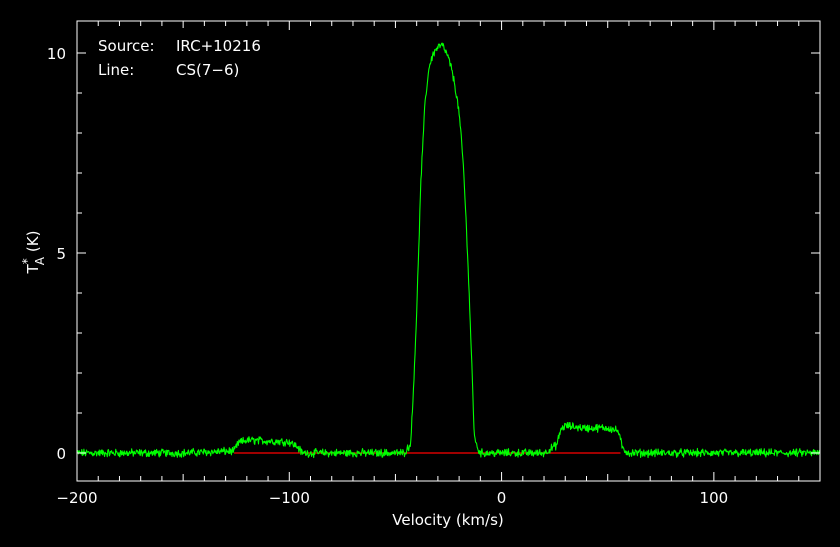 The height and width of the screenshot is (547, 840). I want to click on y-tick-label: 10, so click(56, 54).